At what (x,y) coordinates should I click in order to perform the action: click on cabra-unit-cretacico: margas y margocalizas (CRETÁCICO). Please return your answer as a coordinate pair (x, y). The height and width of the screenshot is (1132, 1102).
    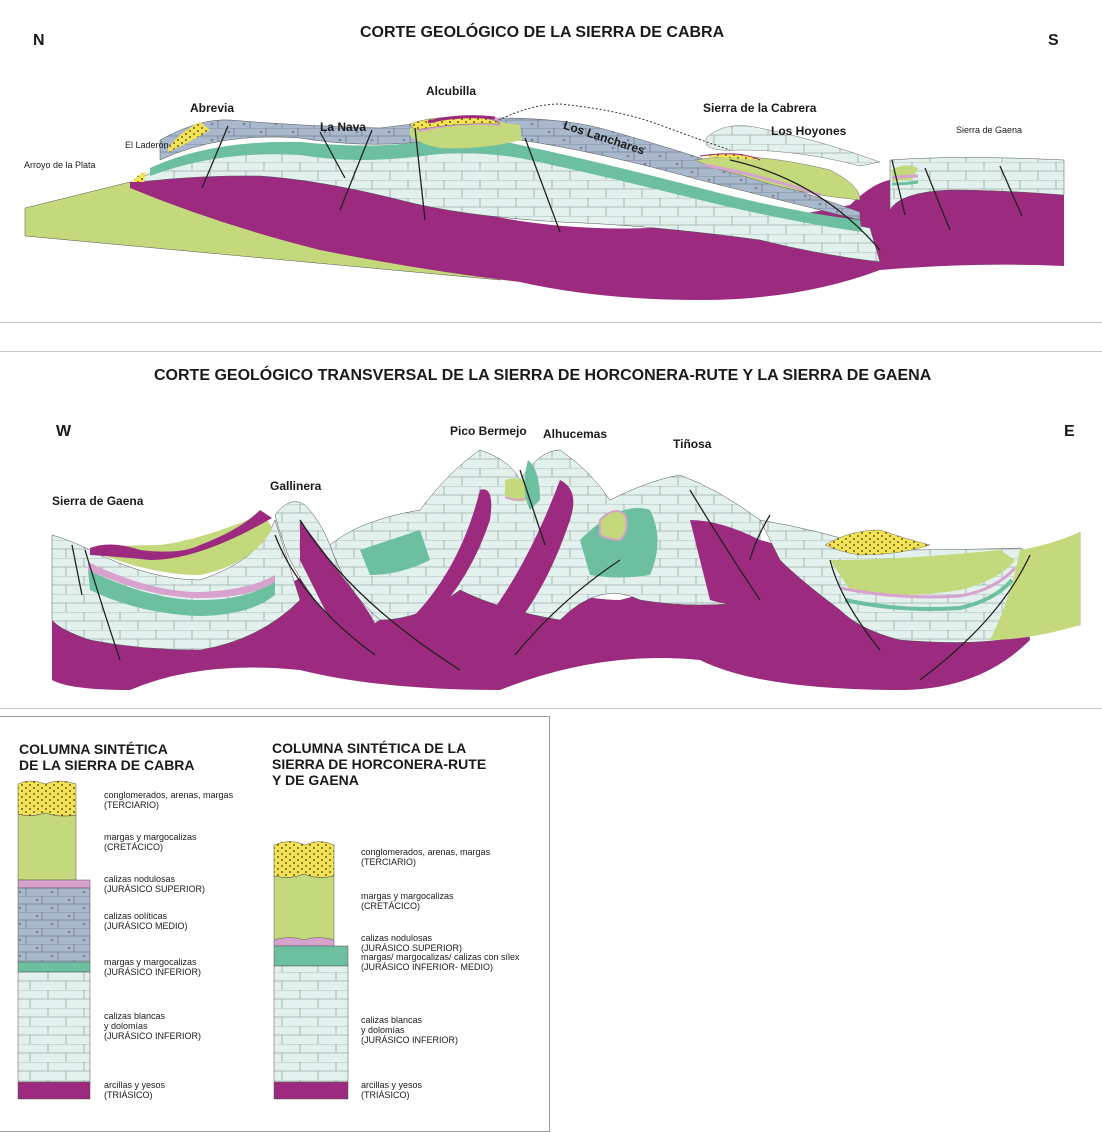
    Looking at the image, I should click on (150, 842).